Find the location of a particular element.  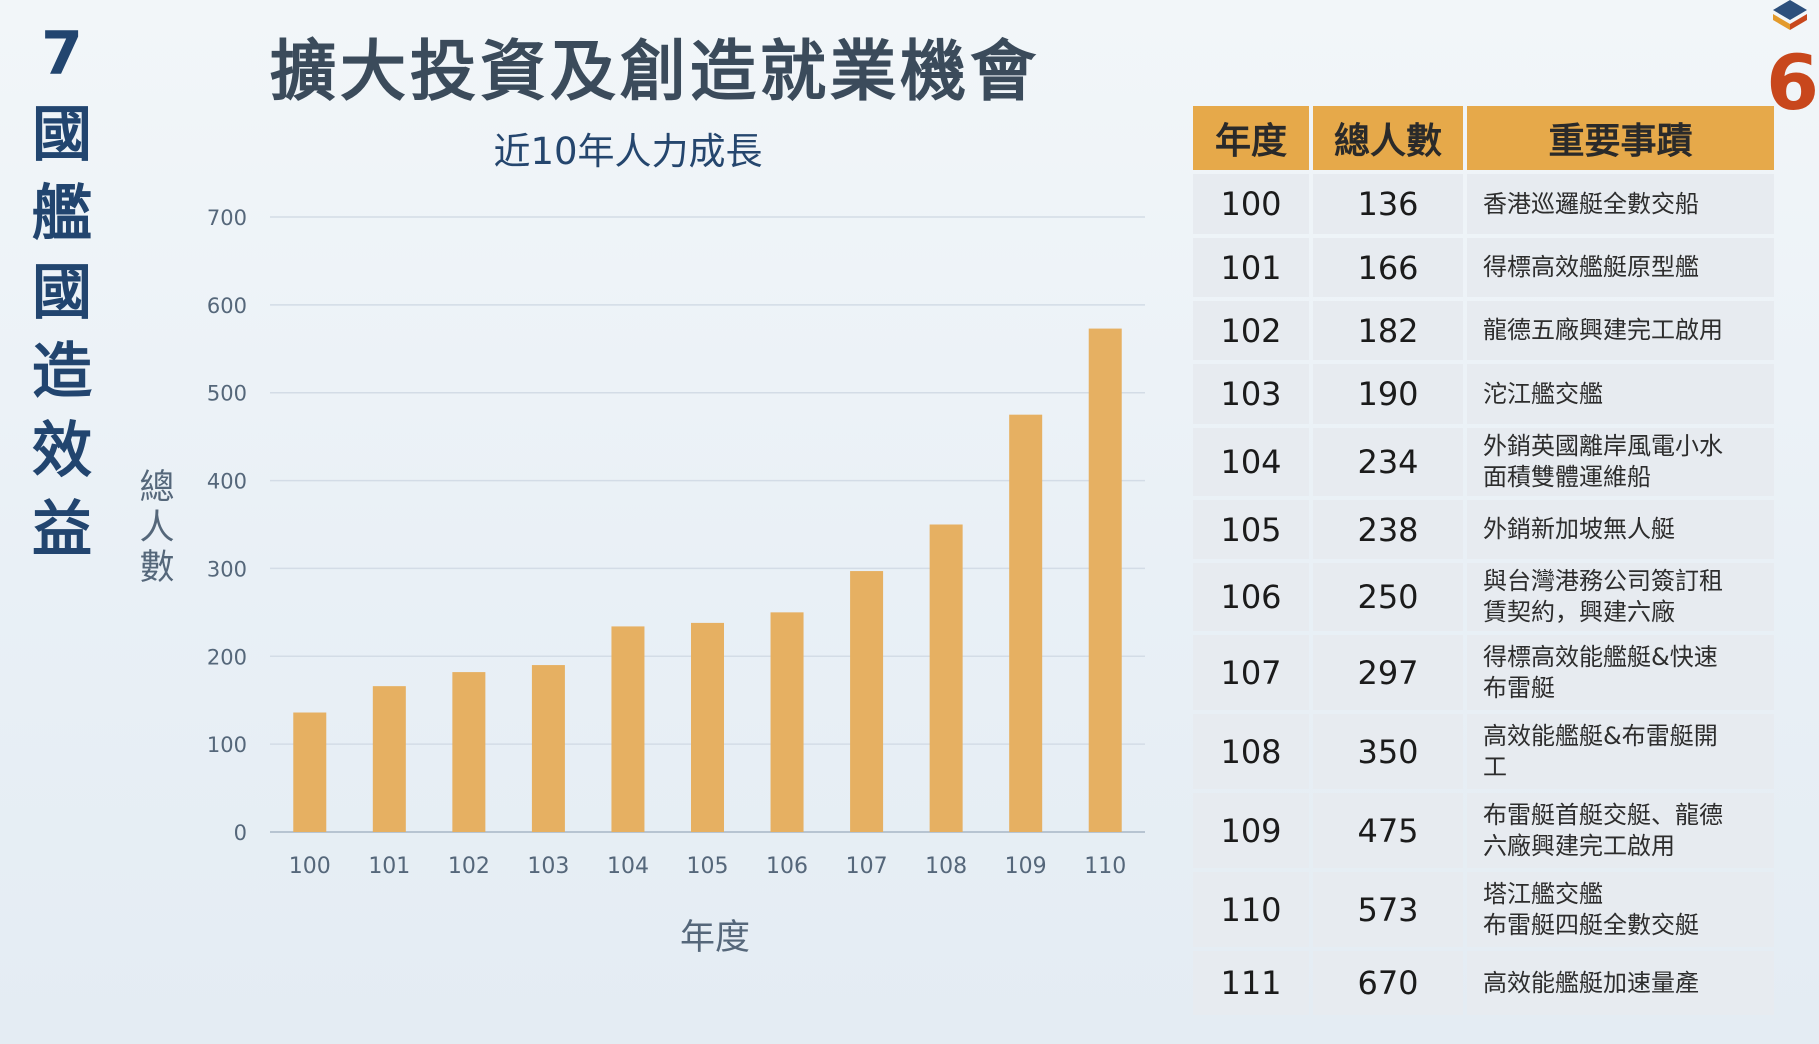

cell-count: 350 is located at coordinates (1388, 751).